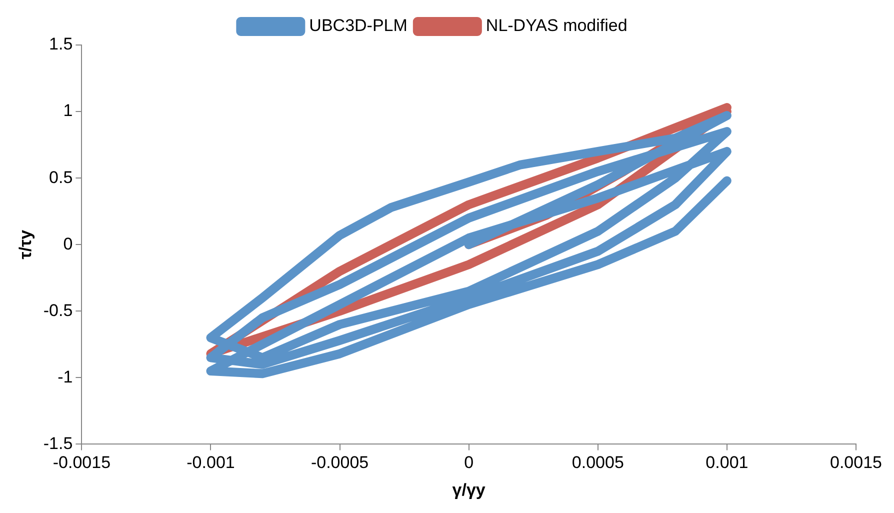 This screenshot has width=894, height=513. I want to click on legend-label: UBC3D-PLM, so click(358, 26).